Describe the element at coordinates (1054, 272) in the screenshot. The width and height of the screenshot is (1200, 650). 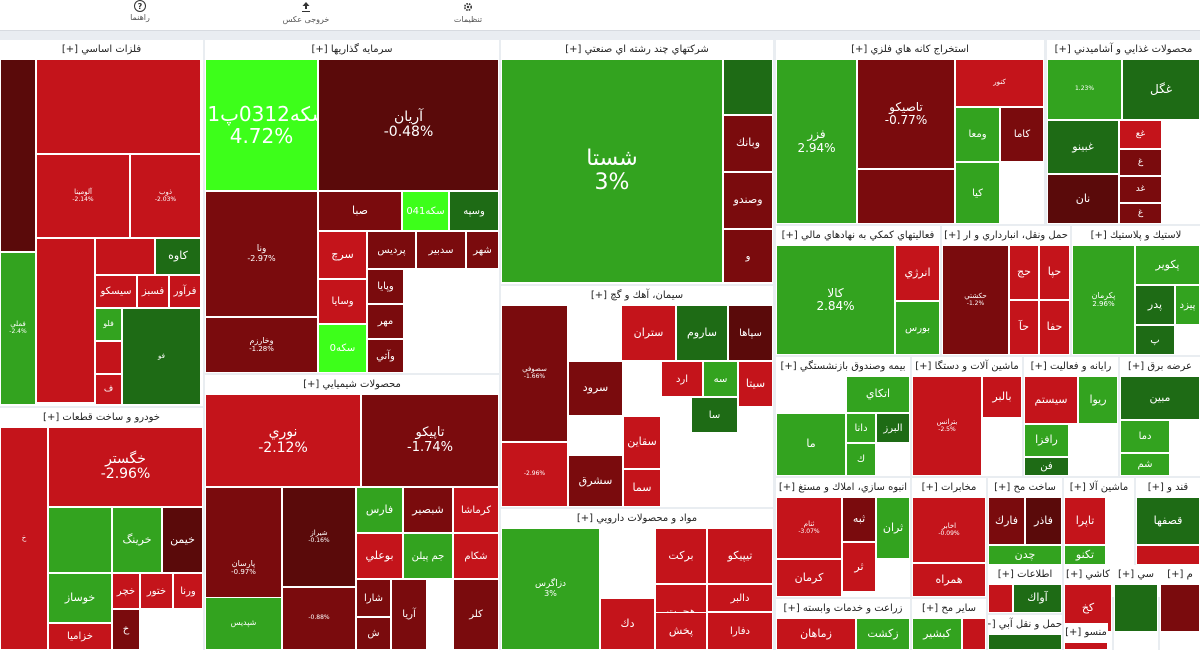
I see `stock-tile: حپا` at that location.